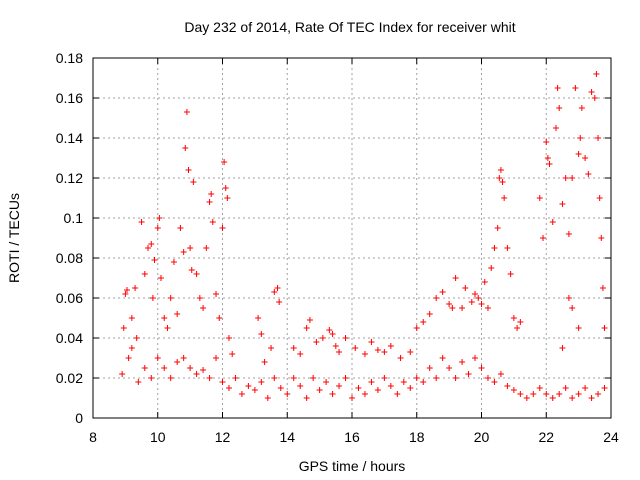 The width and height of the screenshot is (640, 480). Describe the element at coordinates (69, 258) in the screenshot. I see `y-tick-label: 0.08` at that location.